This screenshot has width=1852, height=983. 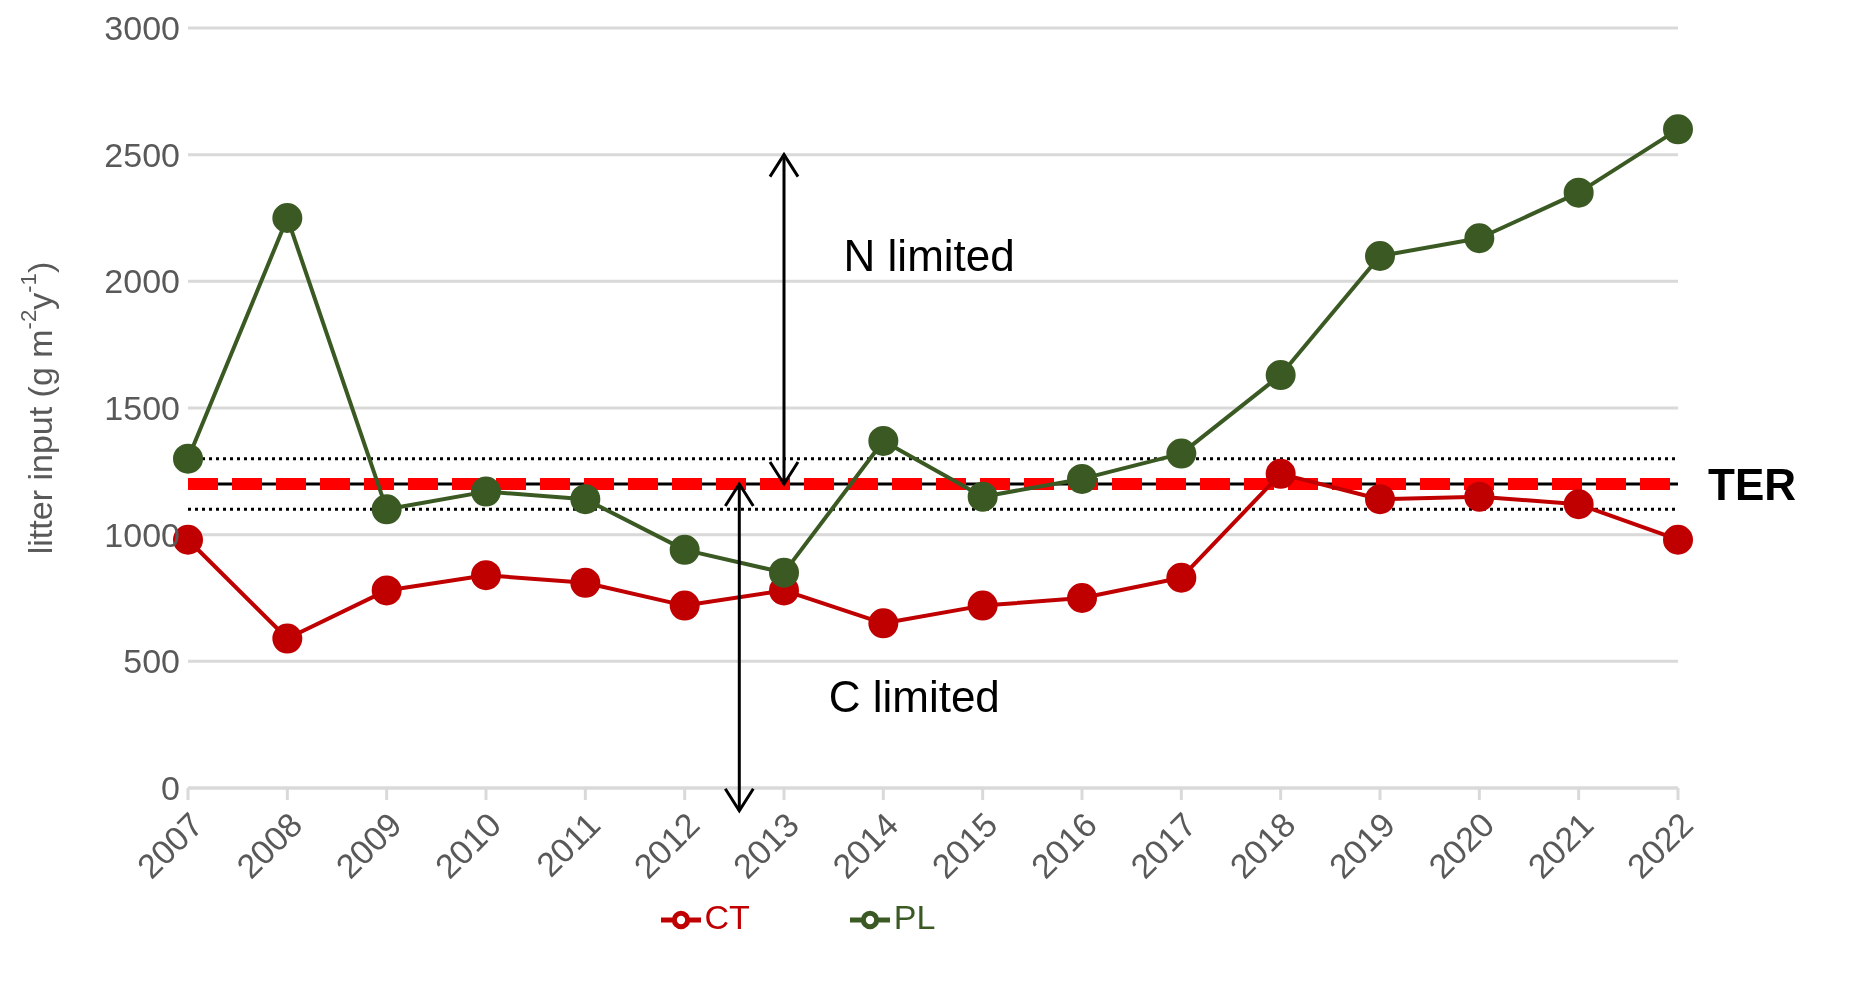 I want to click on annotation: N limited, so click(x=929, y=256).